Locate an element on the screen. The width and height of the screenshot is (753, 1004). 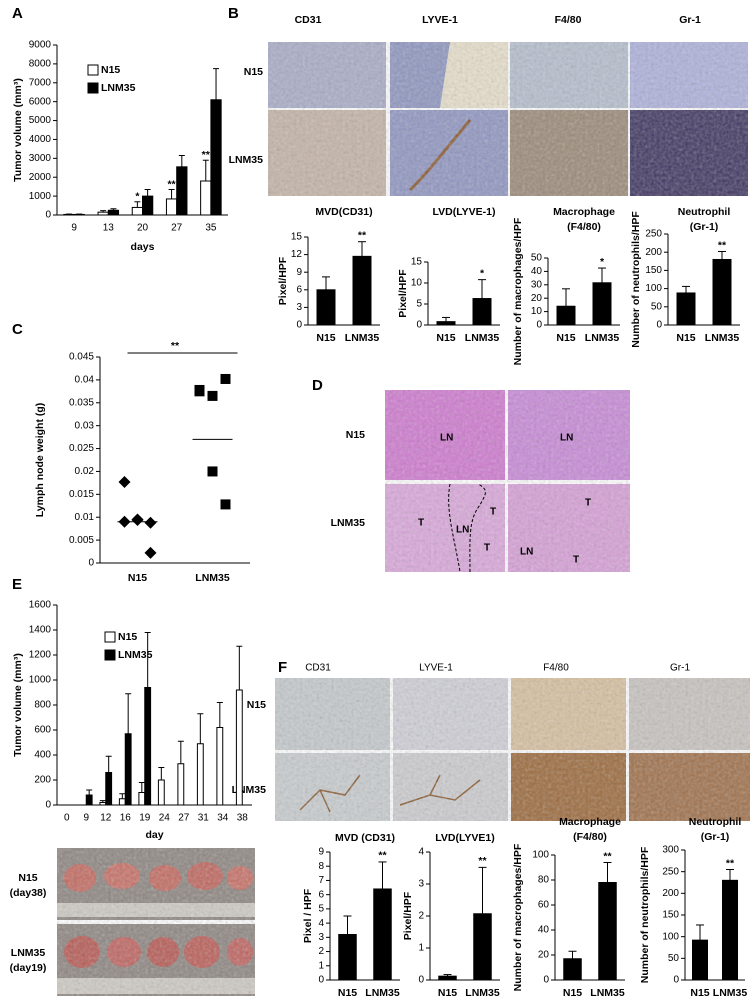
y-tick-label: 80 is located at coordinates (544, 880).